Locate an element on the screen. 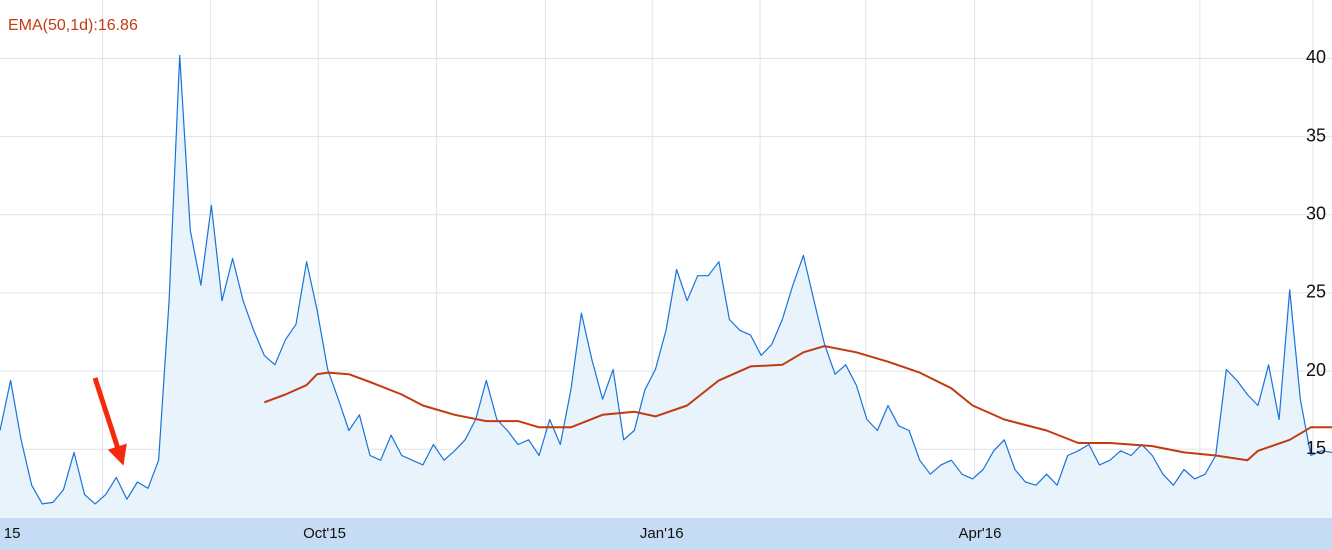 The image size is (1332, 550). y-tick-label: 40 is located at coordinates (1316, 57).